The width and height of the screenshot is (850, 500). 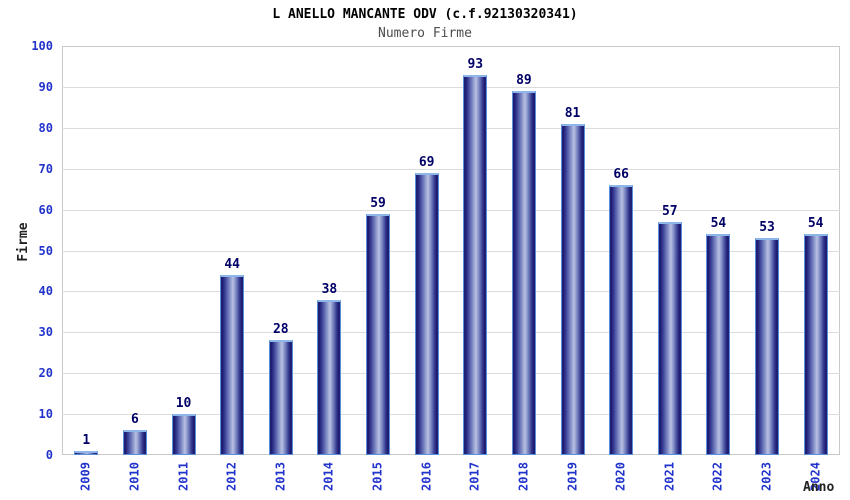 I want to click on y-tick-label: 100, so click(x=42, y=46).